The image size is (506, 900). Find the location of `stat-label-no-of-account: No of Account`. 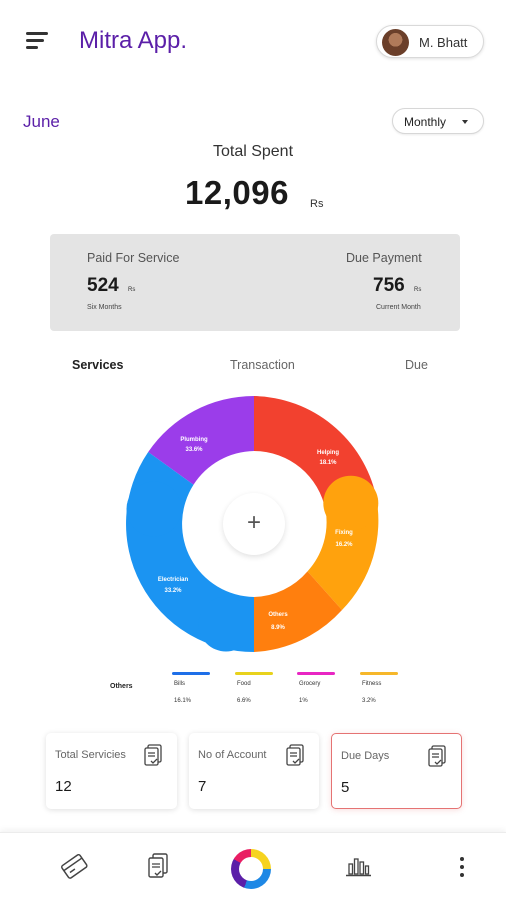

stat-label-no-of-account: No of Account is located at coordinates (232, 755).